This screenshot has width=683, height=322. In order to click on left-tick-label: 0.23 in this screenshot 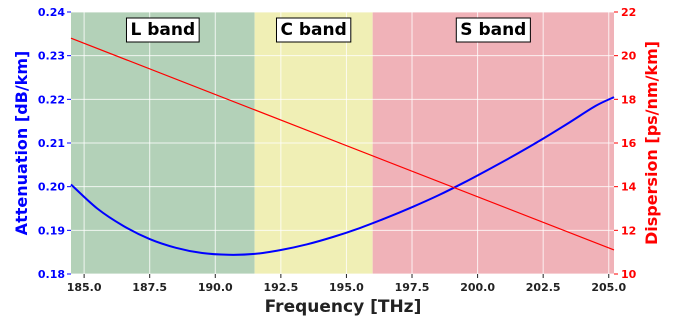, I will do `click(51, 56)`.